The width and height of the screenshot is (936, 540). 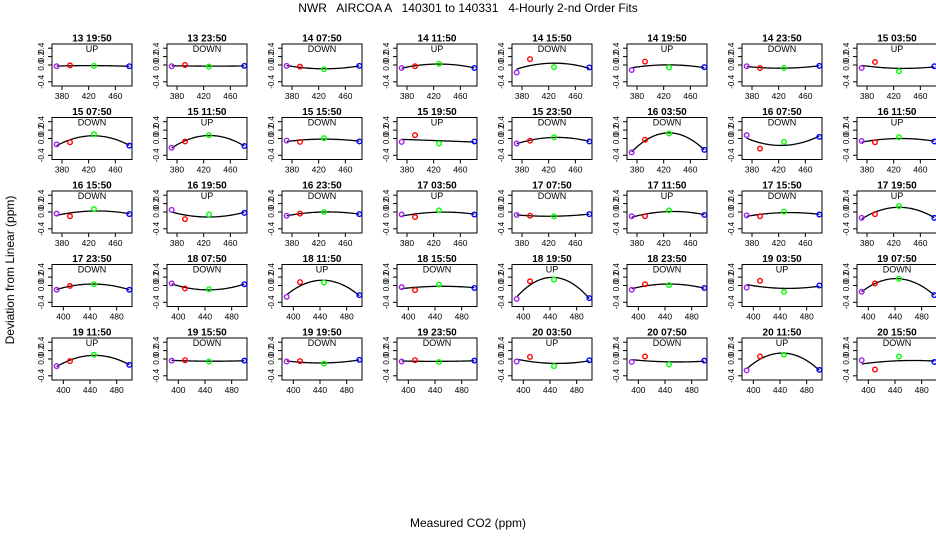 I want to click on panel-label: 15 19:50, so click(x=437, y=112).